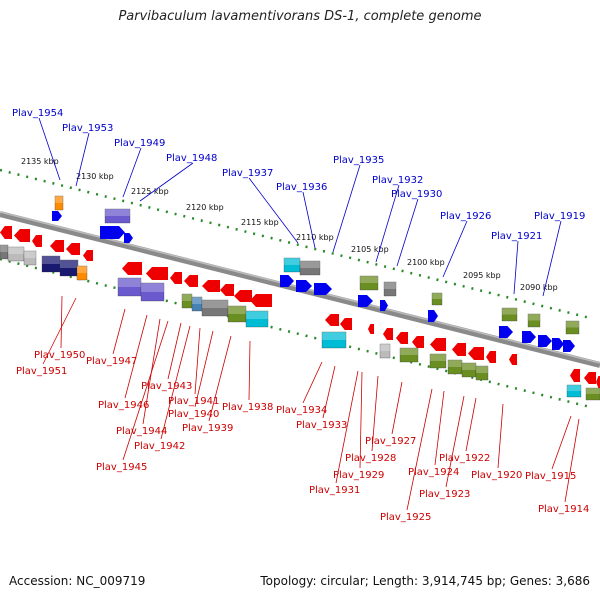  Describe the element at coordinates (141, 431) in the screenshot. I see `gene-label-reverse: Plav_1944` at that location.